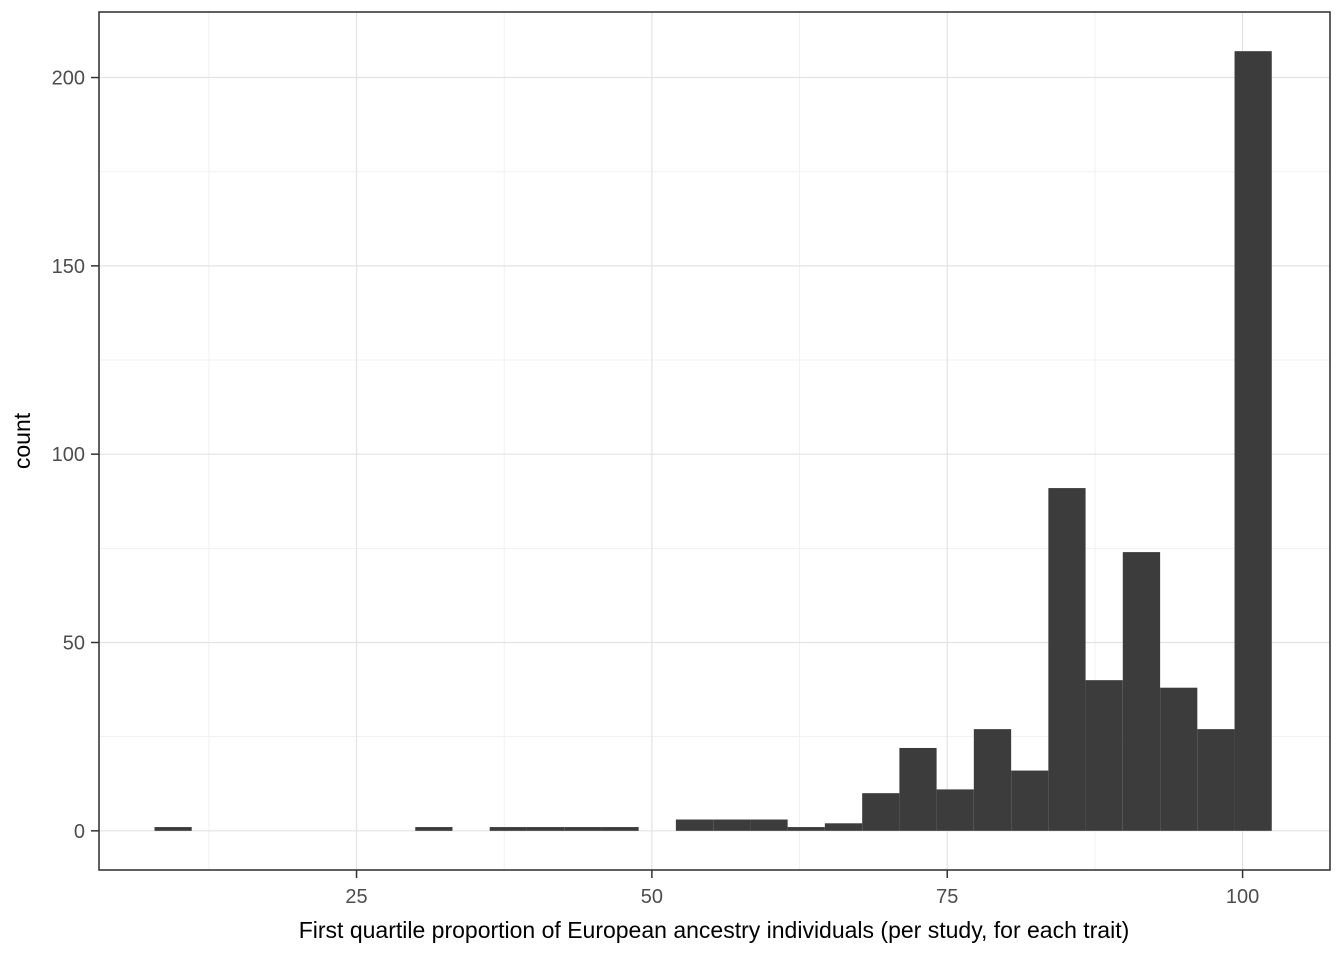  What do you see at coordinates (68, 79) in the screenshot?
I see `y-tick-label: 200` at bounding box center [68, 79].